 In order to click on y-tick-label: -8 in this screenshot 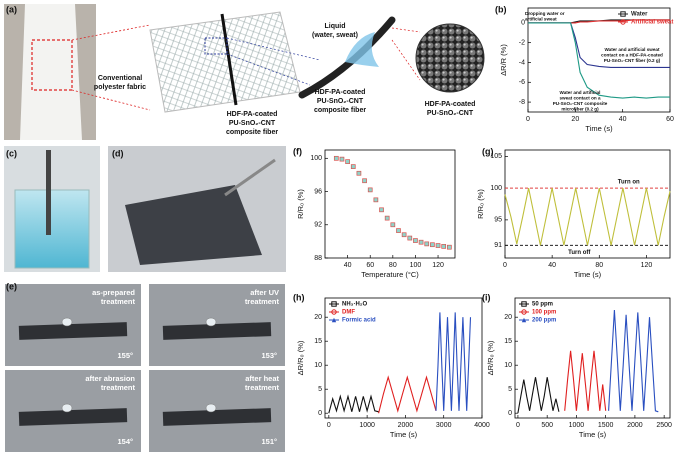, I will do `click(522, 102)`.